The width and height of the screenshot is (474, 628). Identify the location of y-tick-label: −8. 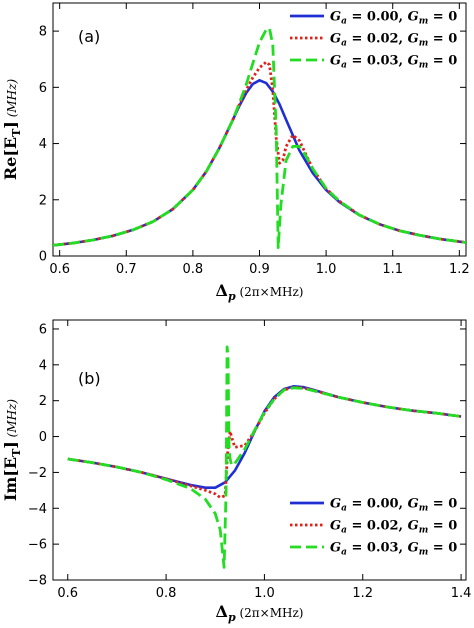
(37, 581).